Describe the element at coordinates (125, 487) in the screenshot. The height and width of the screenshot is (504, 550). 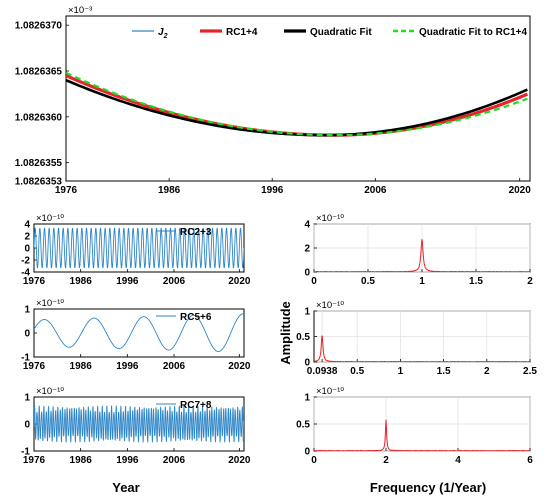
I see `x-axis-title-year: Year` at that location.